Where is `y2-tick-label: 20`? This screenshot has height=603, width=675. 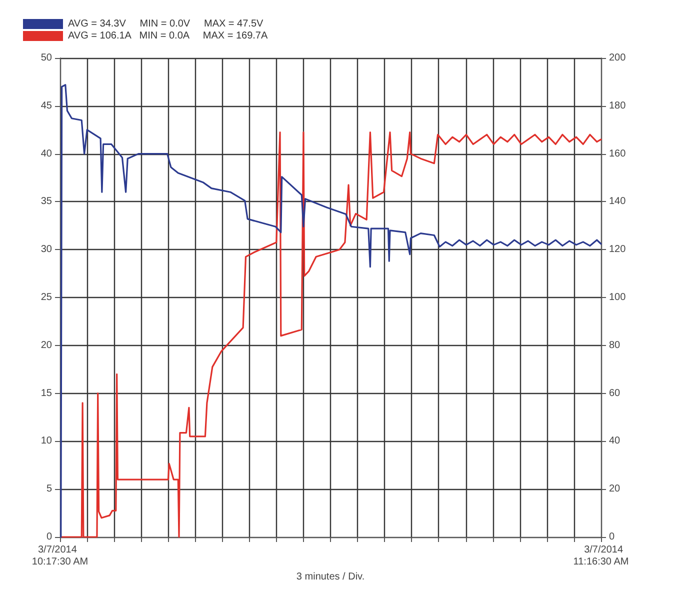 y2-tick-label: 20 is located at coordinates (615, 489).